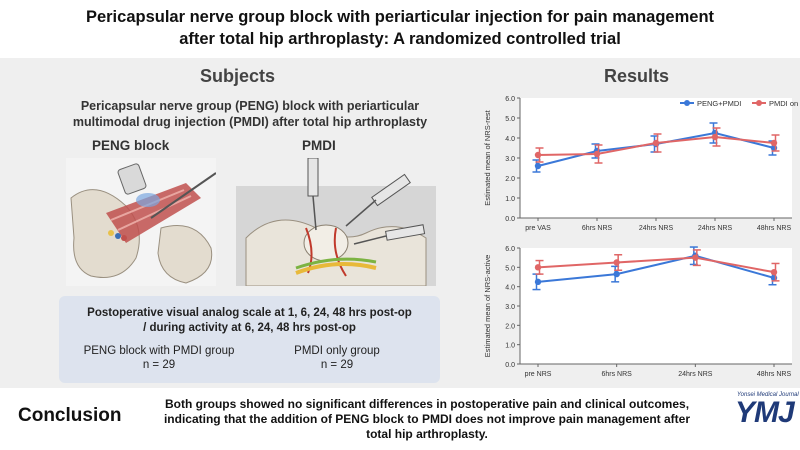 This screenshot has width=800, height=450. I want to click on group-2-n: n = 29, so click(337, 365).